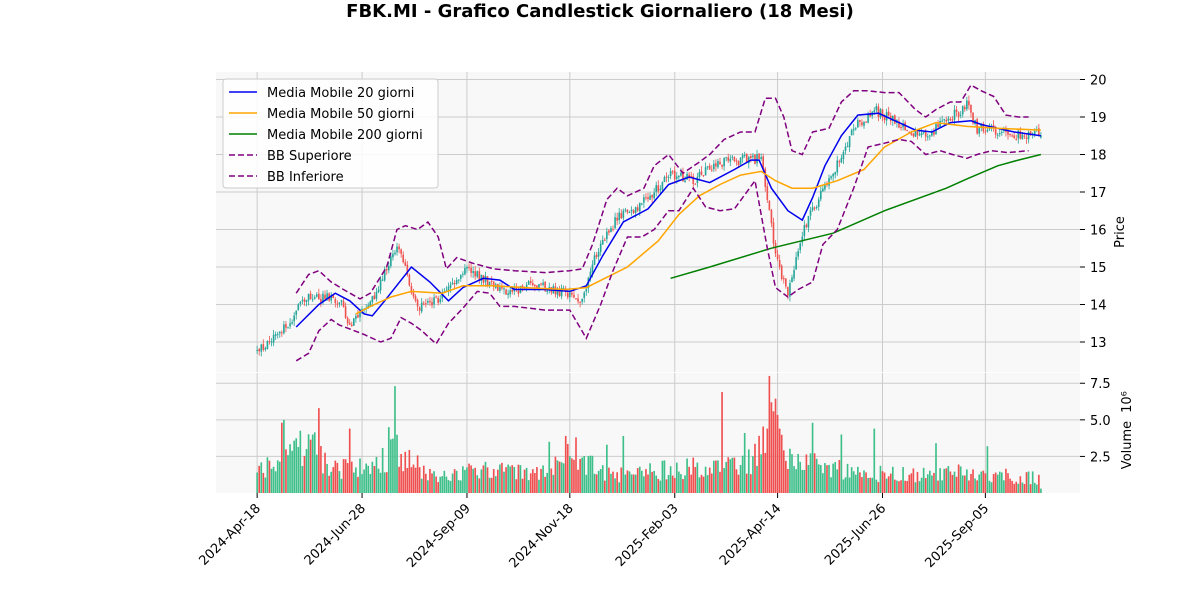 This screenshot has width=1200, height=600. I want to click on price-axis-label: Price, so click(1120, 232).